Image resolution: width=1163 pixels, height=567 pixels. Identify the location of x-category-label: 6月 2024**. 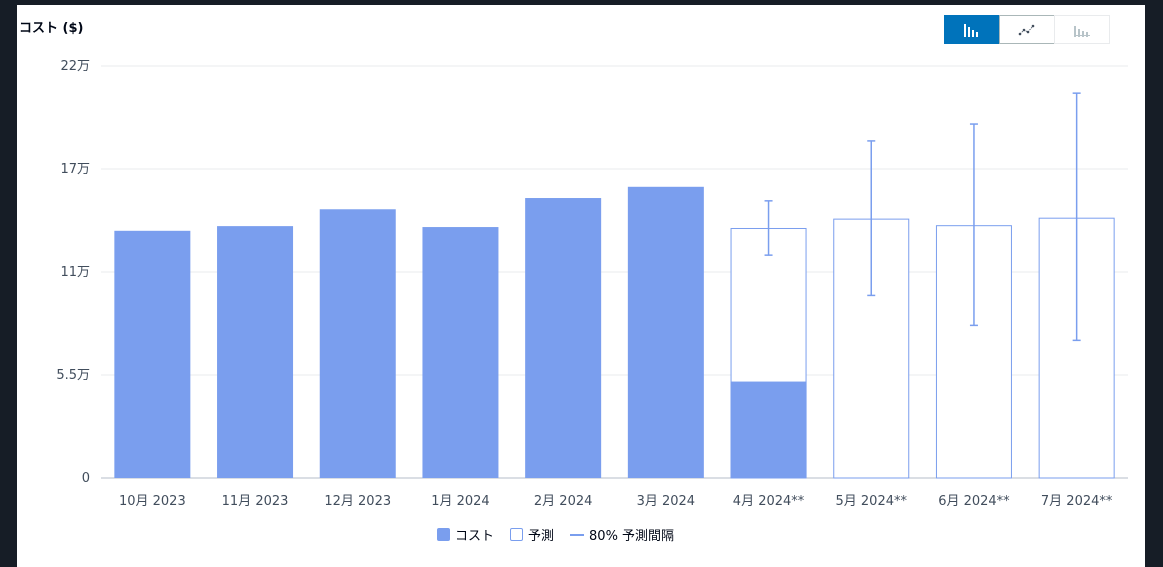
(974, 501).